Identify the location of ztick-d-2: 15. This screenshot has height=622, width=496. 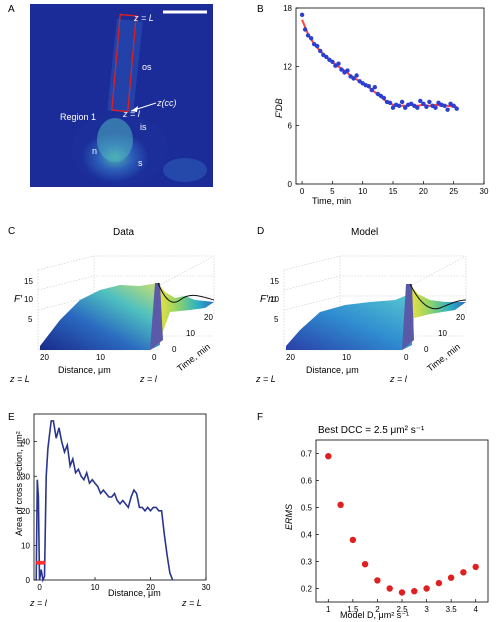
(274, 281).